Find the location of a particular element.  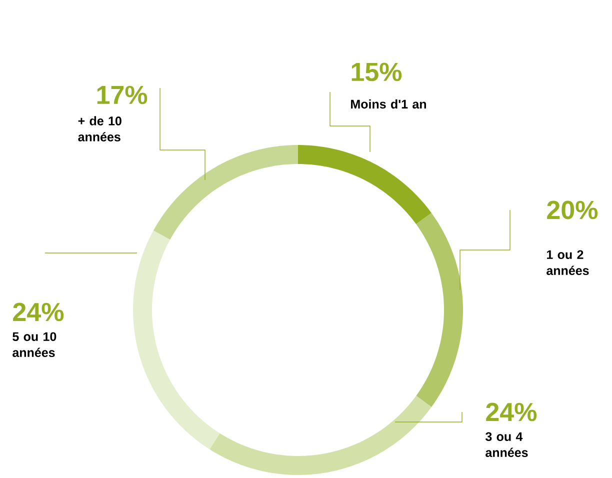

data-label: 20% is located at coordinates (572, 210).